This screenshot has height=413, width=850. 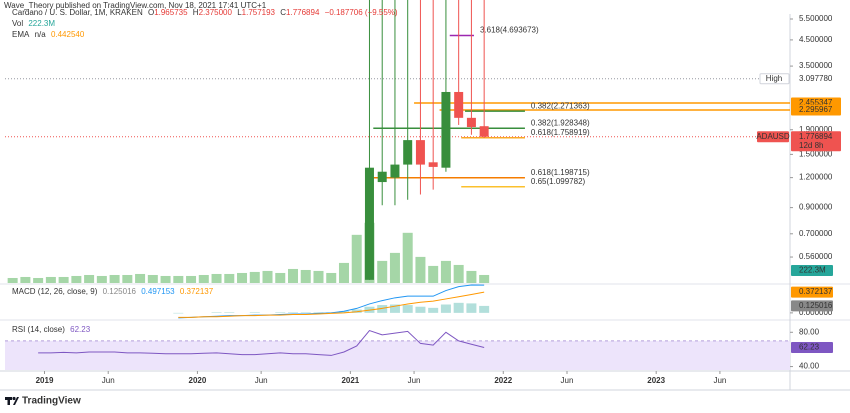 I want to click on ema-name: EMA, so click(x=21, y=34).